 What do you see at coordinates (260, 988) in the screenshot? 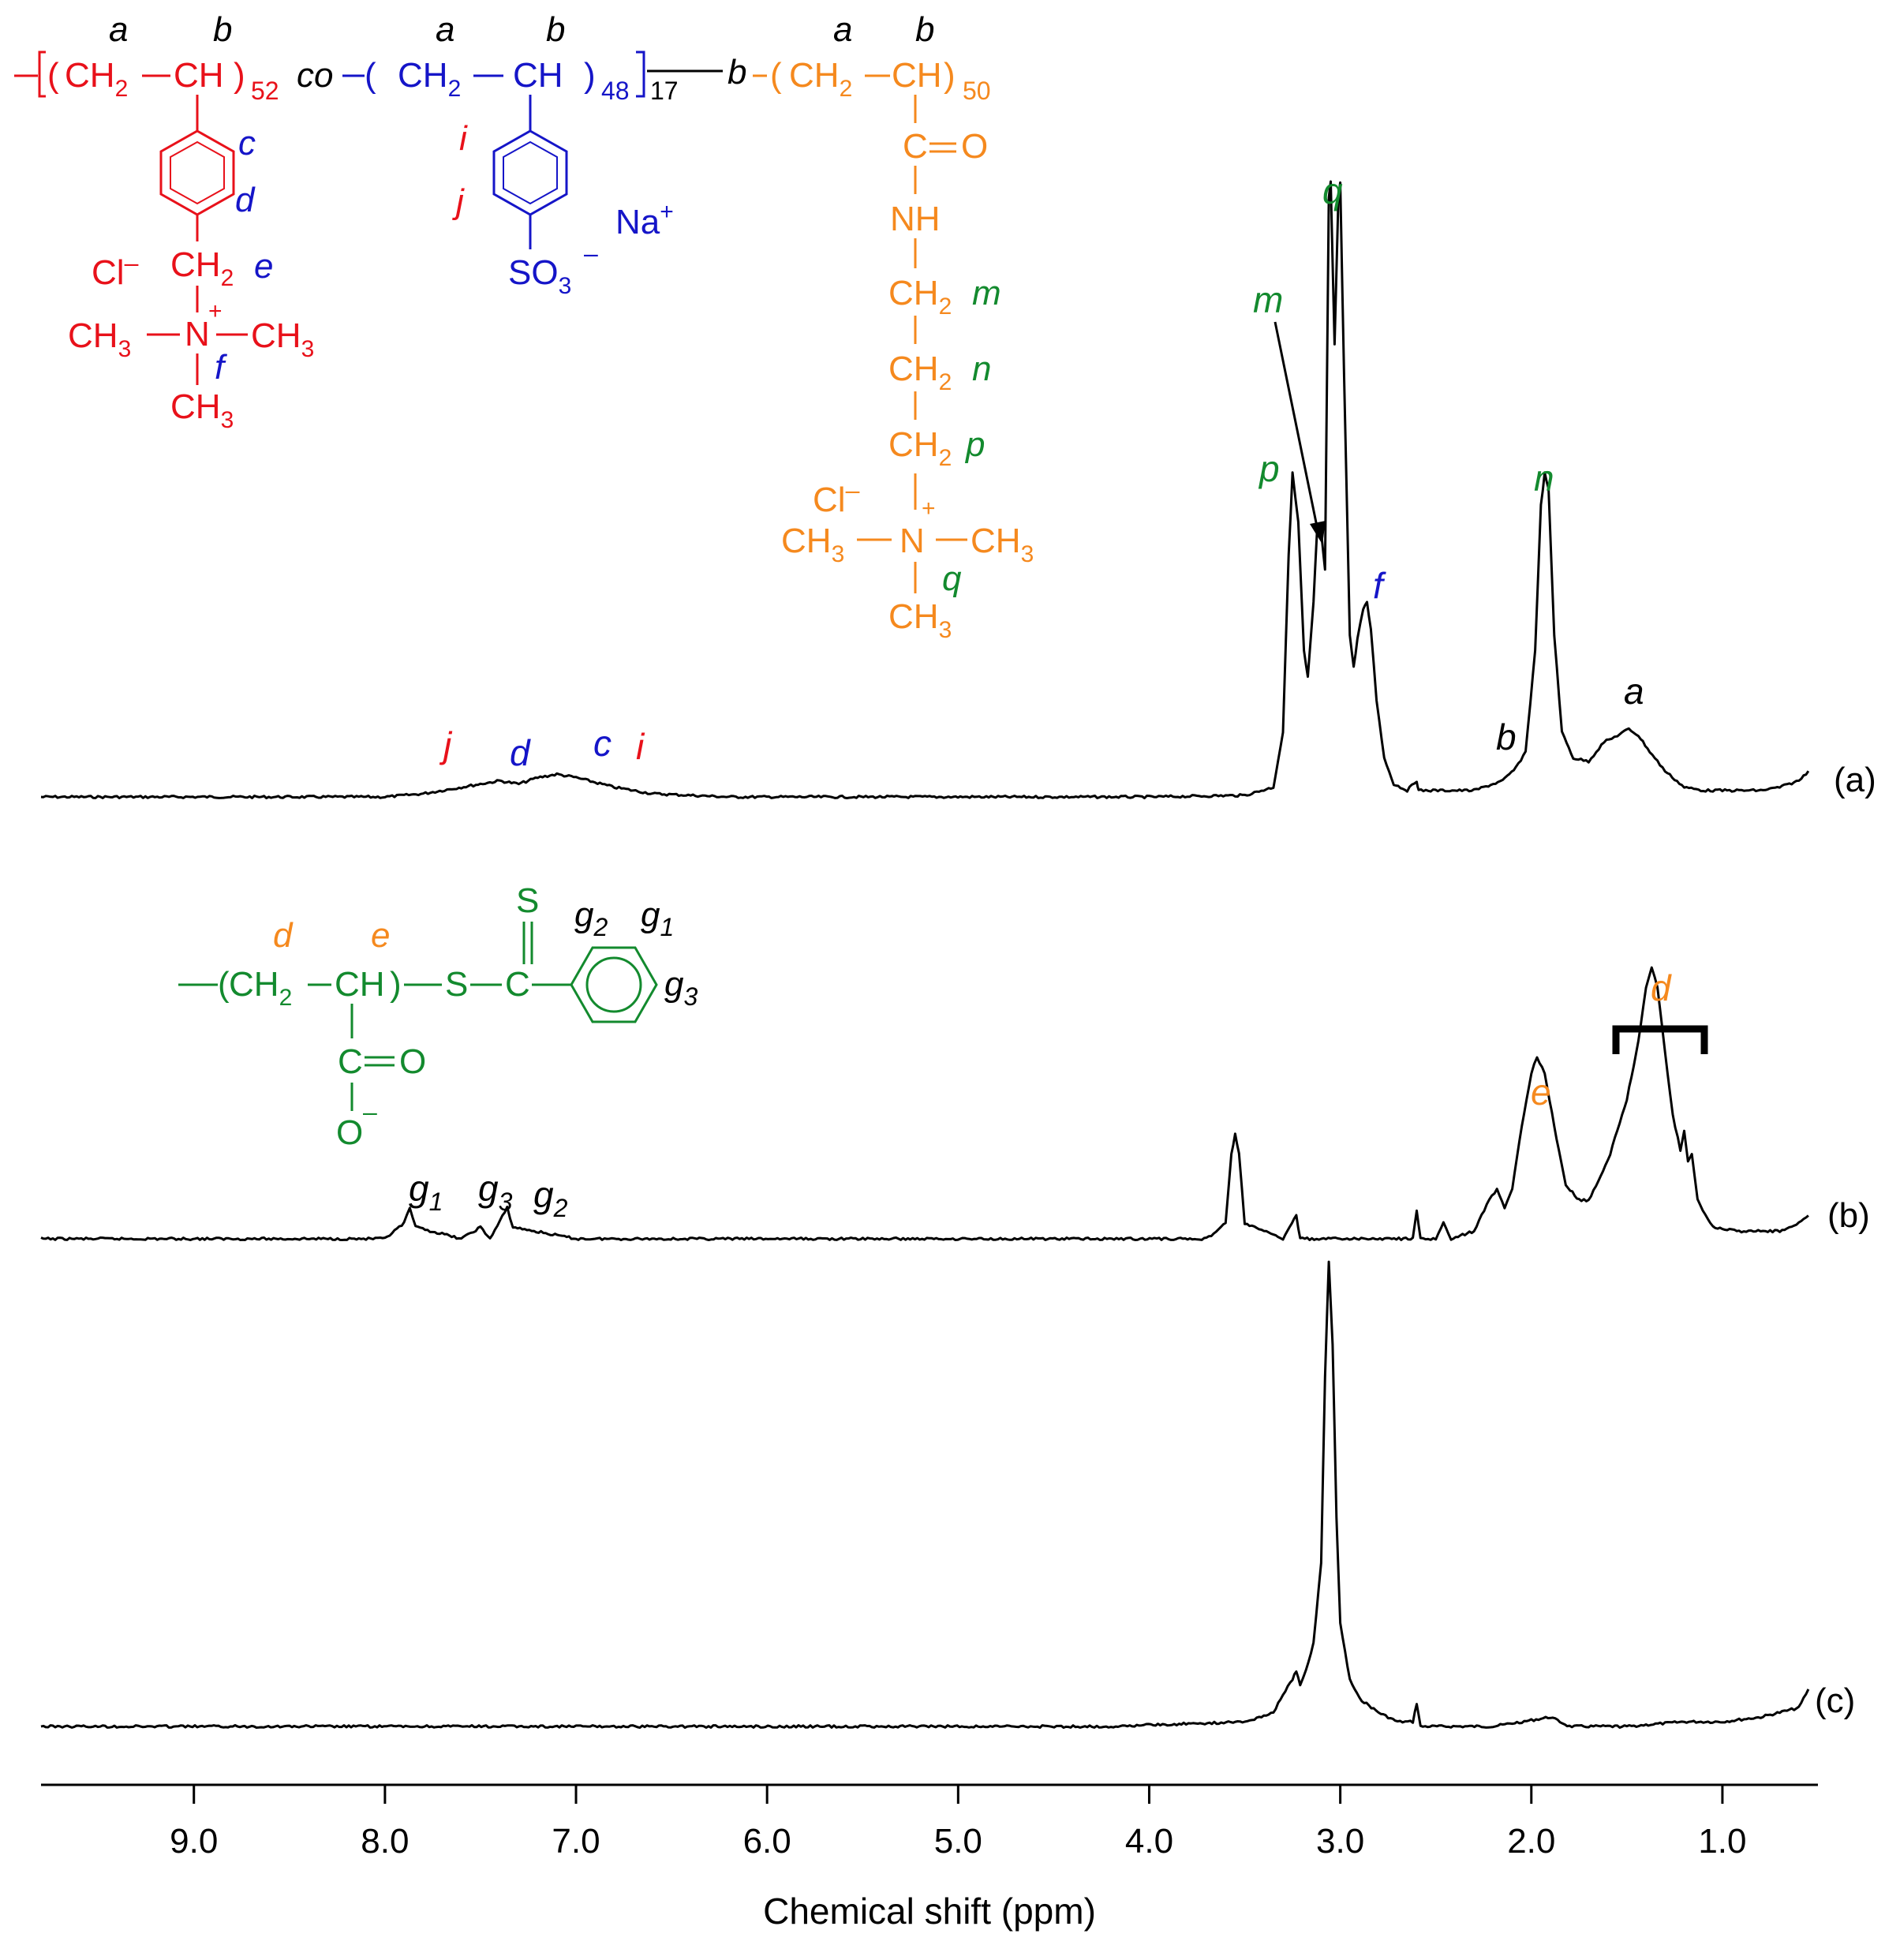
I see `mid-ch2: CH2` at bounding box center [260, 988].